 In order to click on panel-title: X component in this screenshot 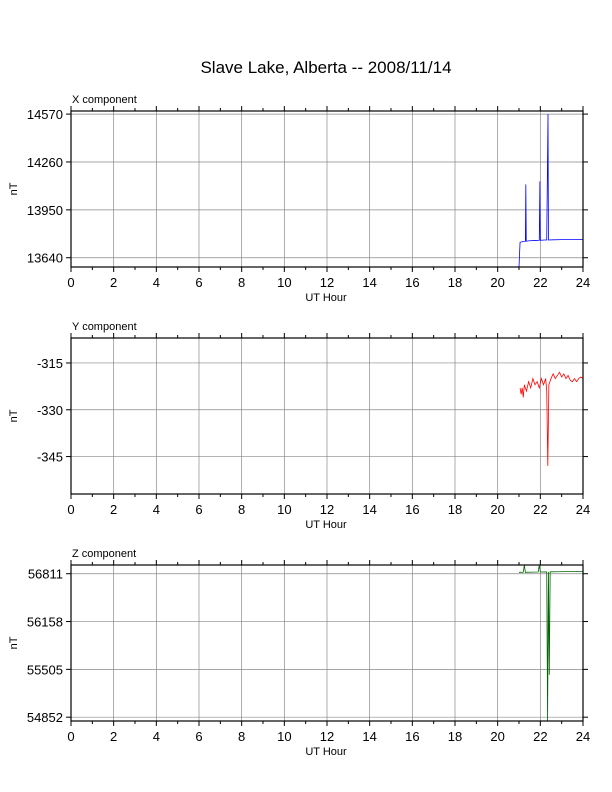, I will do `click(104, 100)`.